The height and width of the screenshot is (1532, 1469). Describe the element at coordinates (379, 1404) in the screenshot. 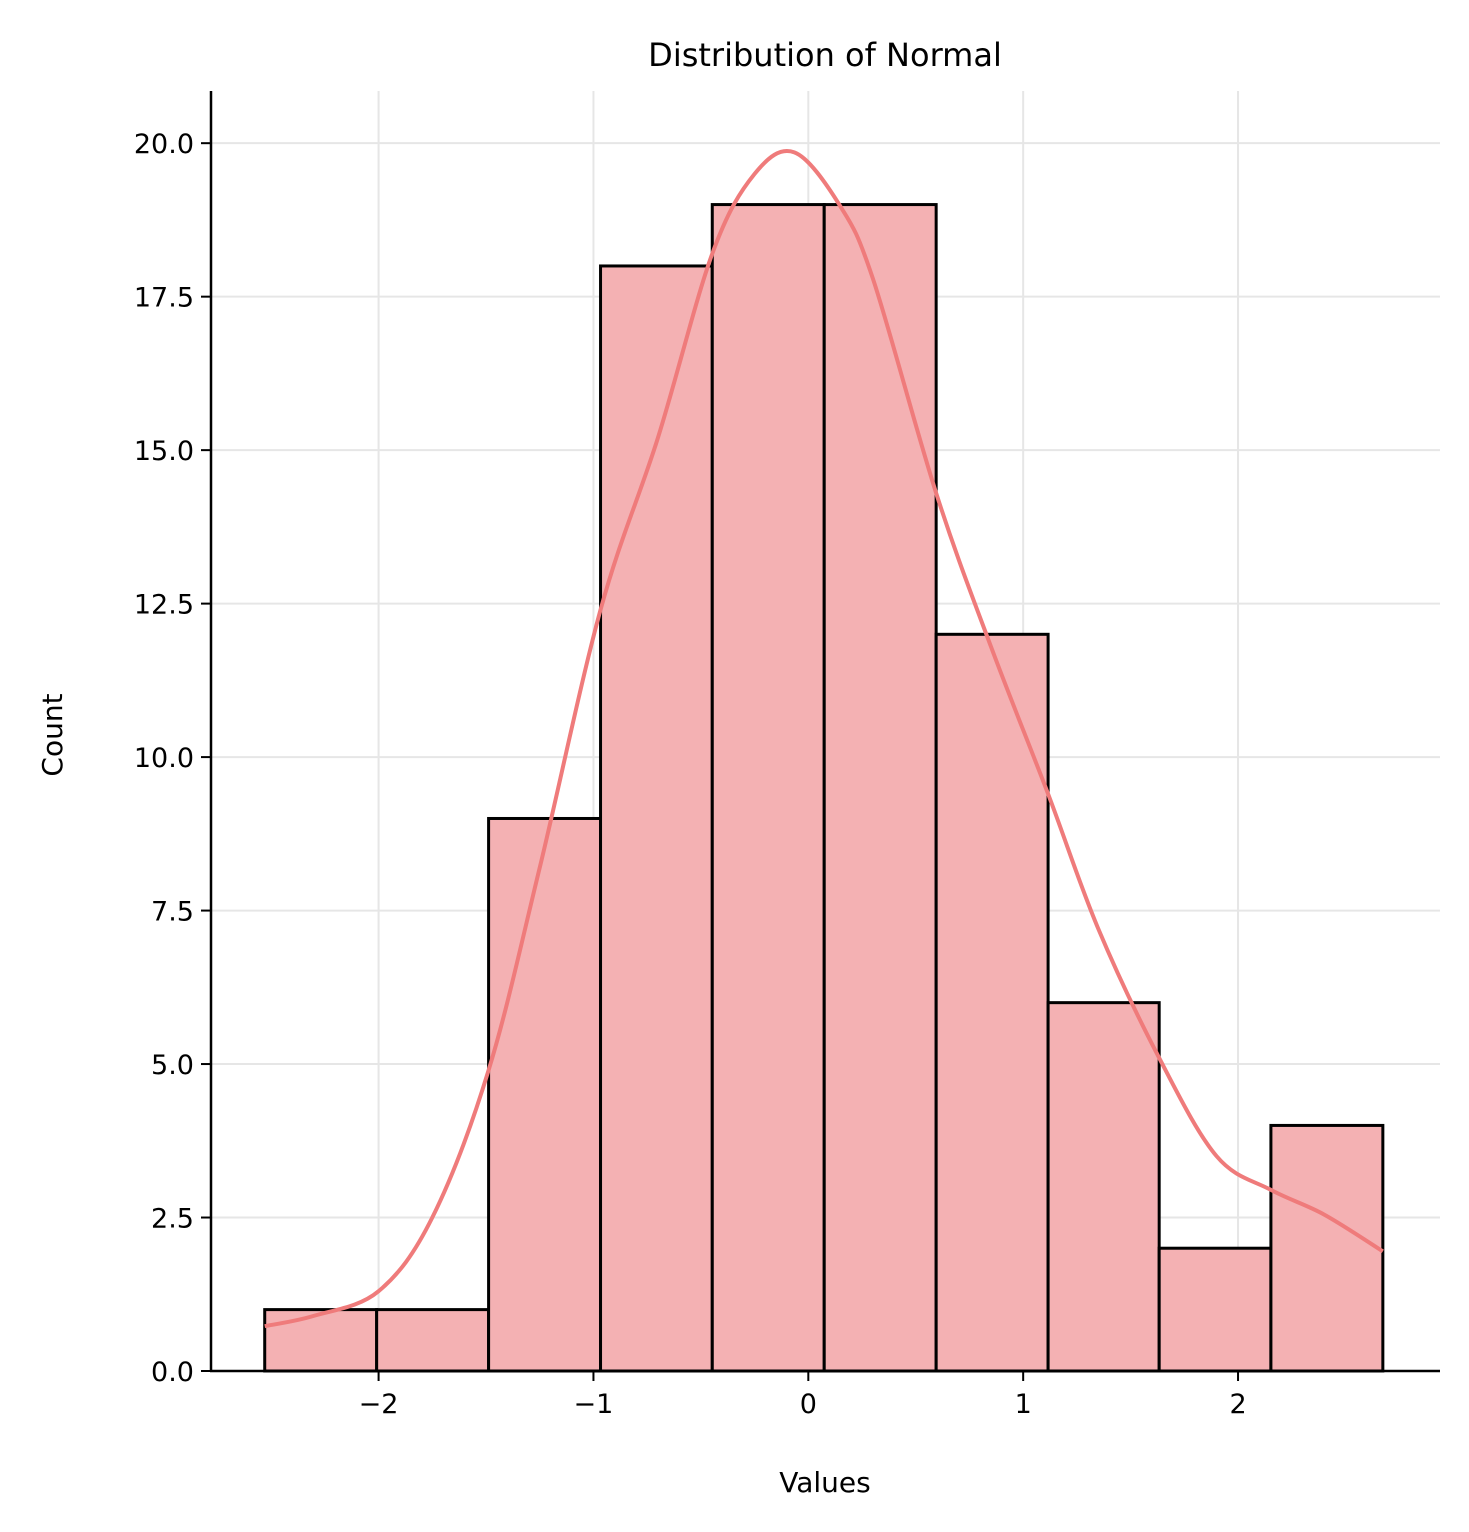

I see `x-tick-label: −2` at that location.